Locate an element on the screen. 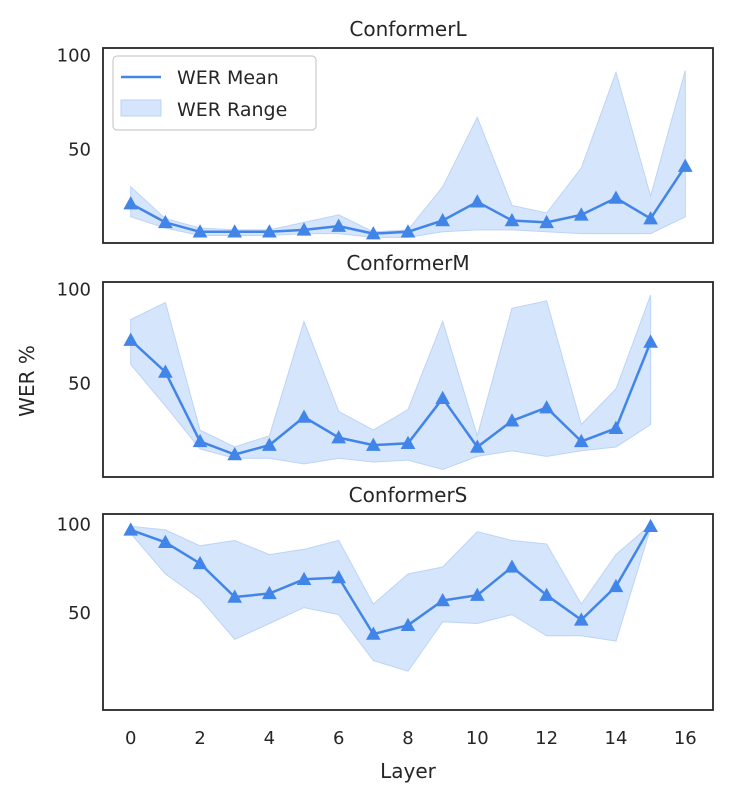  panel-title: ConformerL is located at coordinates (408, 29).